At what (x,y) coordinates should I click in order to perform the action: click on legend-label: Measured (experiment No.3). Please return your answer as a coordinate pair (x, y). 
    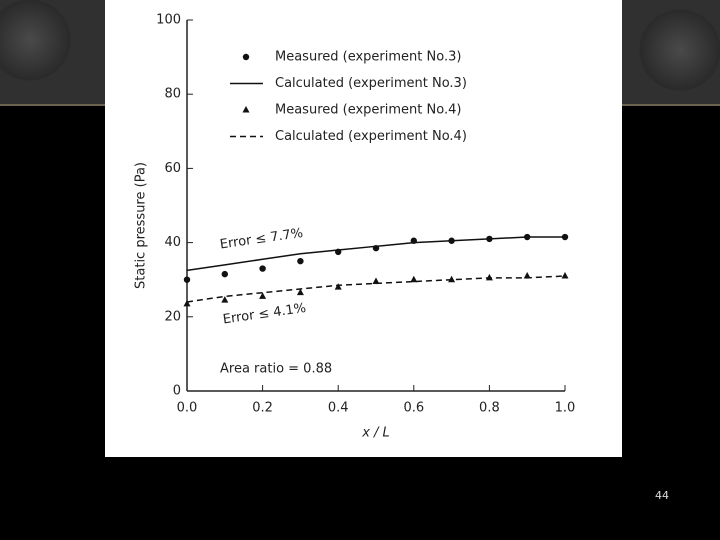
    Looking at the image, I should click on (368, 57).